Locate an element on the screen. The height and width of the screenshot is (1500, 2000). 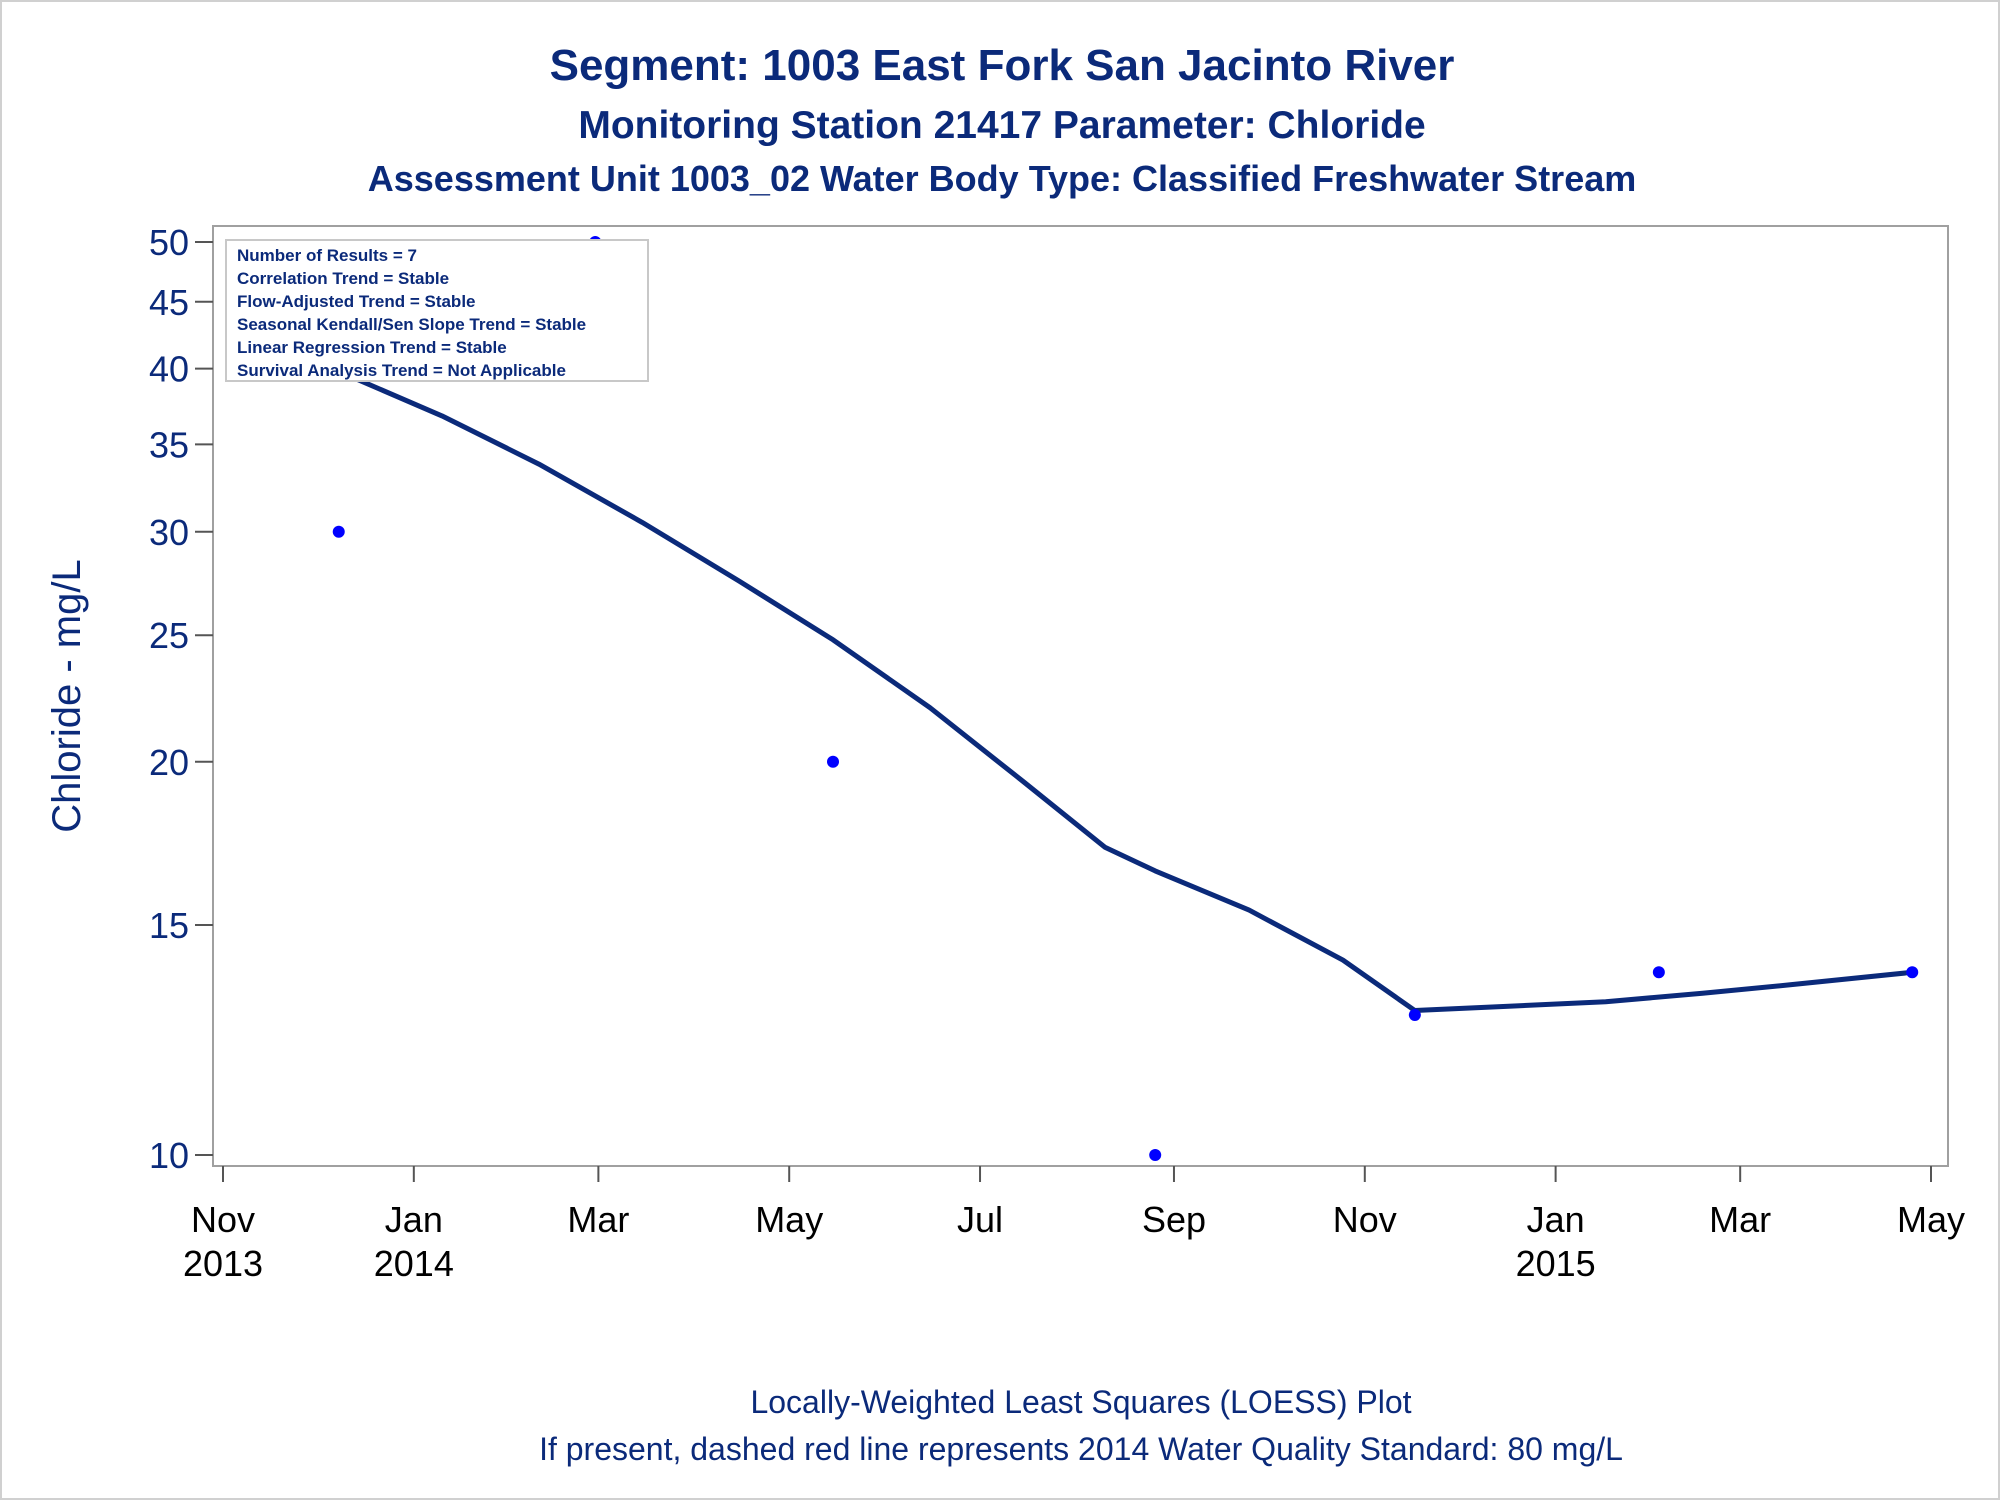
y-tick-label-20: 20 is located at coordinates (169, 762).